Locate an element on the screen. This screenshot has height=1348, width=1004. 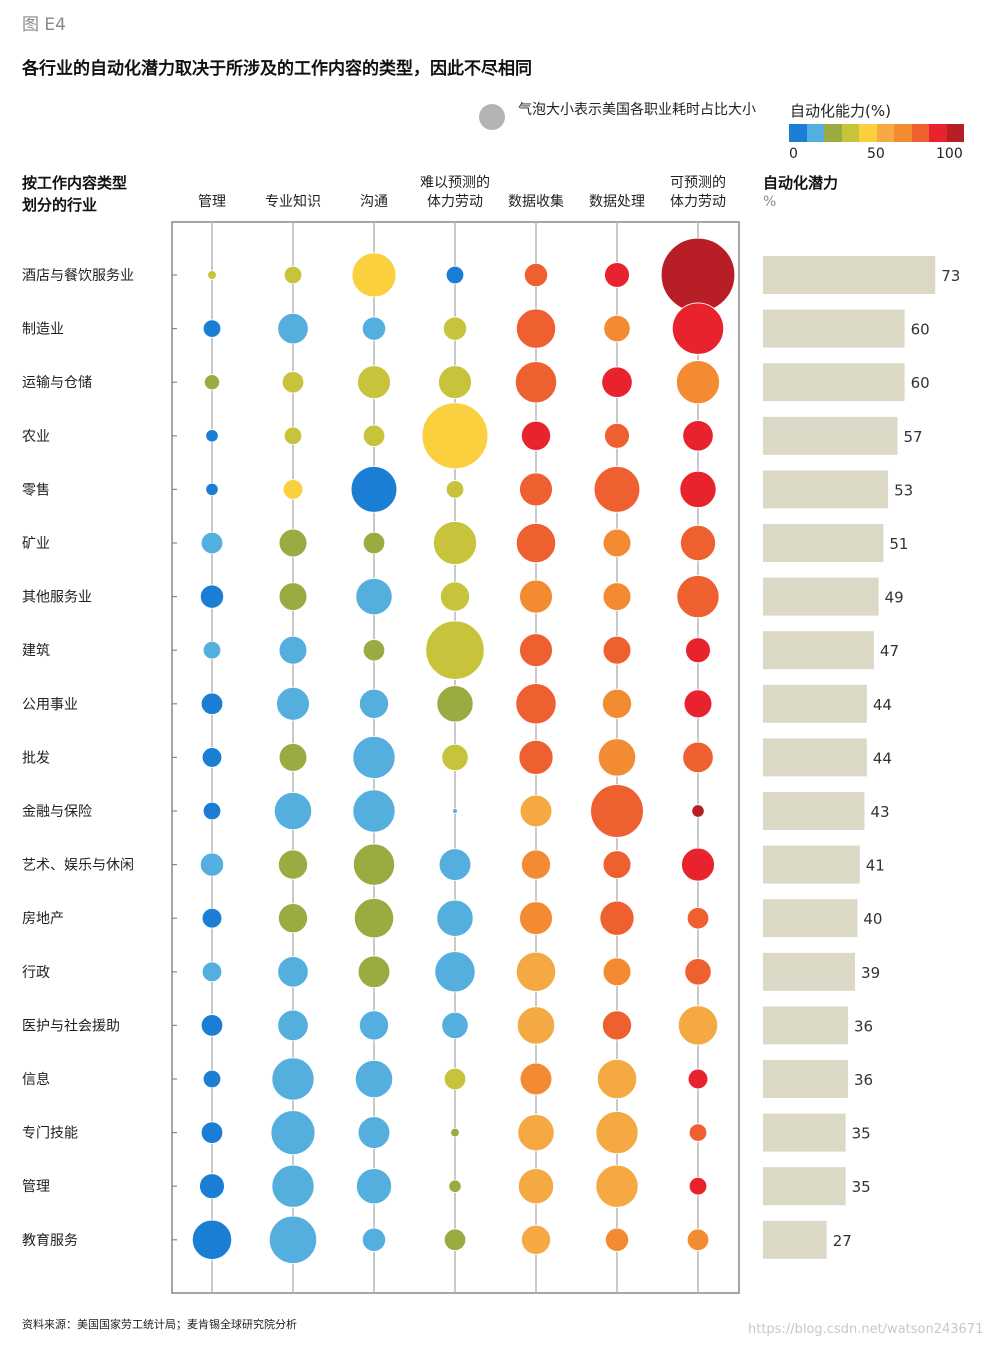
industry-label: 艺术、娱乐与休闲 is located at coordinates (78, 866).